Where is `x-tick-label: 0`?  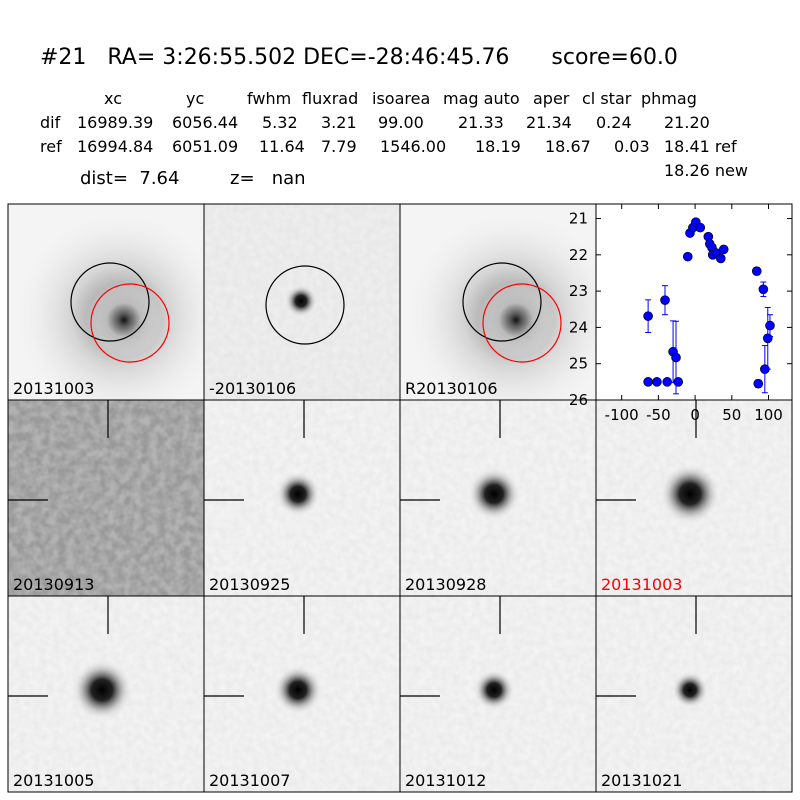 x-tick-label: 0 is located at coordinates (695, 415).